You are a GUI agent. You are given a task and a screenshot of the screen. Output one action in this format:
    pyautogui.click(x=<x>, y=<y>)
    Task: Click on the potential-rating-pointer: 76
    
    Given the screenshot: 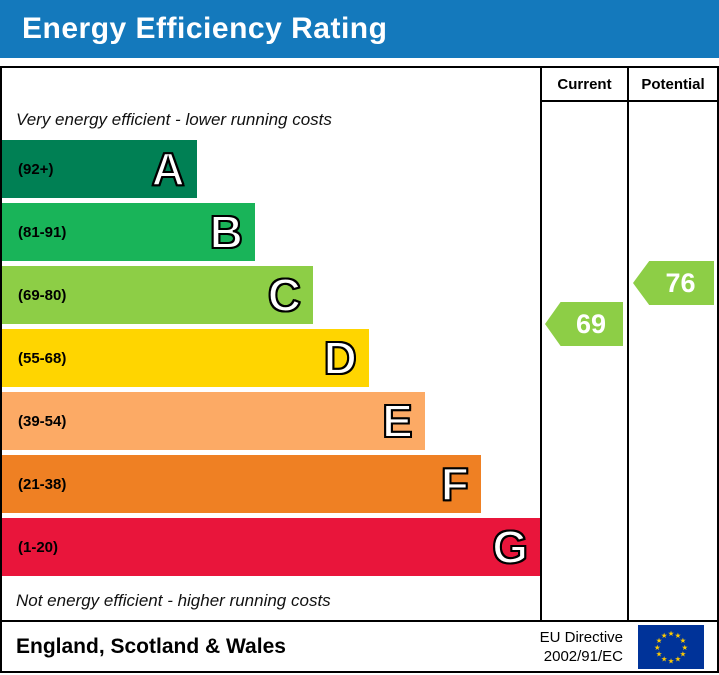 What is the action you would take?
    pyautogui.click(x=673, y=283)
    